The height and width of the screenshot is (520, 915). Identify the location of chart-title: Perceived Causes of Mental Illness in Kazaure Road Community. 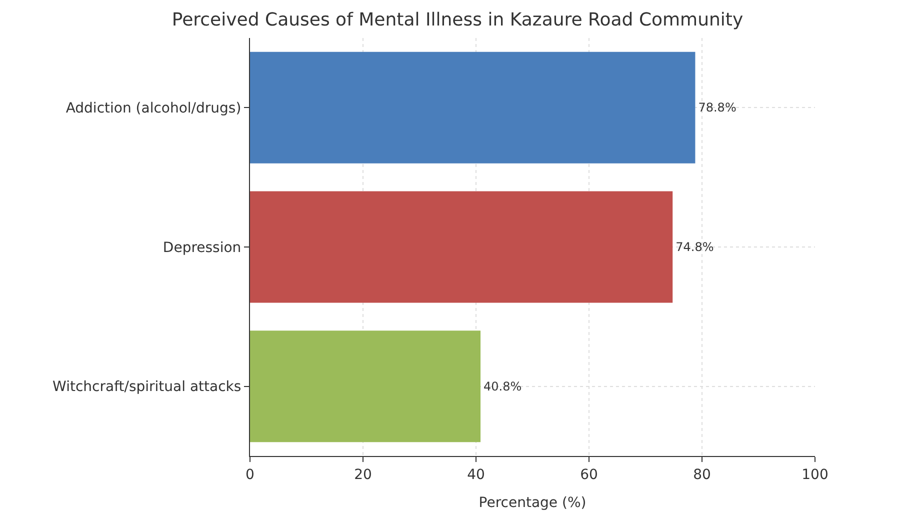
(458, 20).